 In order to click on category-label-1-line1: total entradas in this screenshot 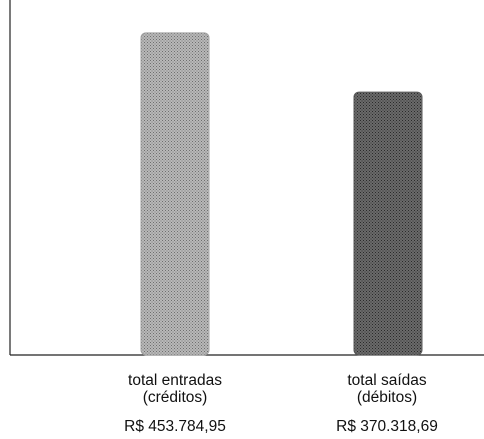, I will do `click(175, 380)`.